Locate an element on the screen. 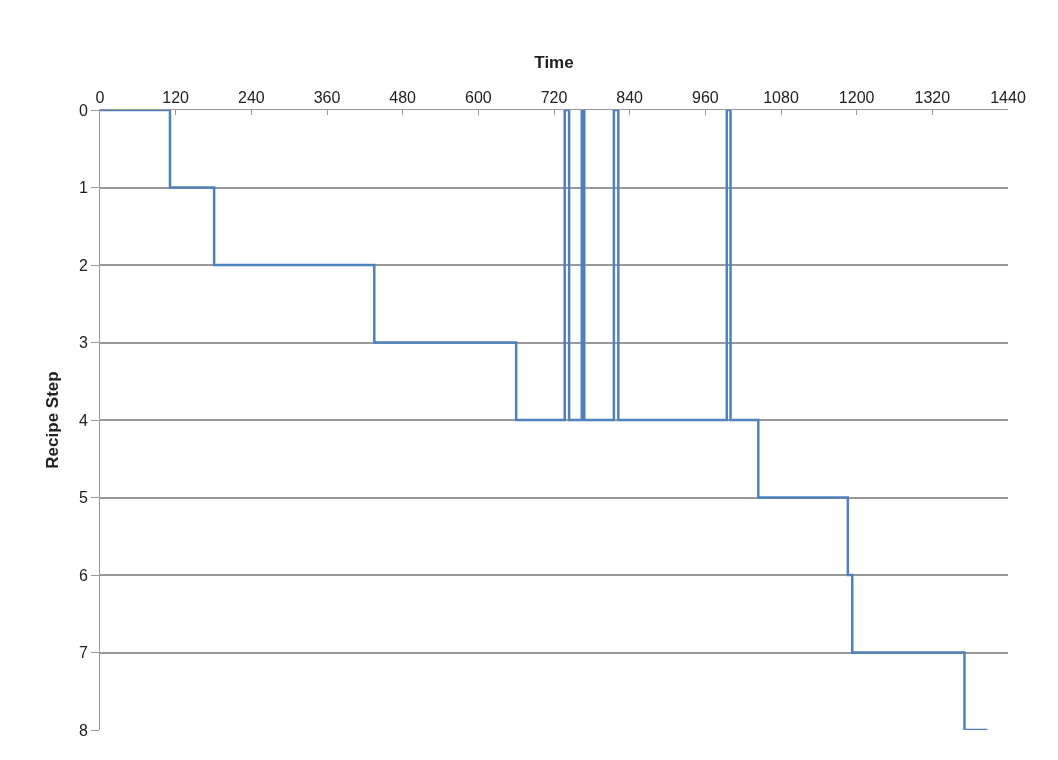 The image size is (1058, 760). x-tick-label: 120 is located at coordinates (176, 97).